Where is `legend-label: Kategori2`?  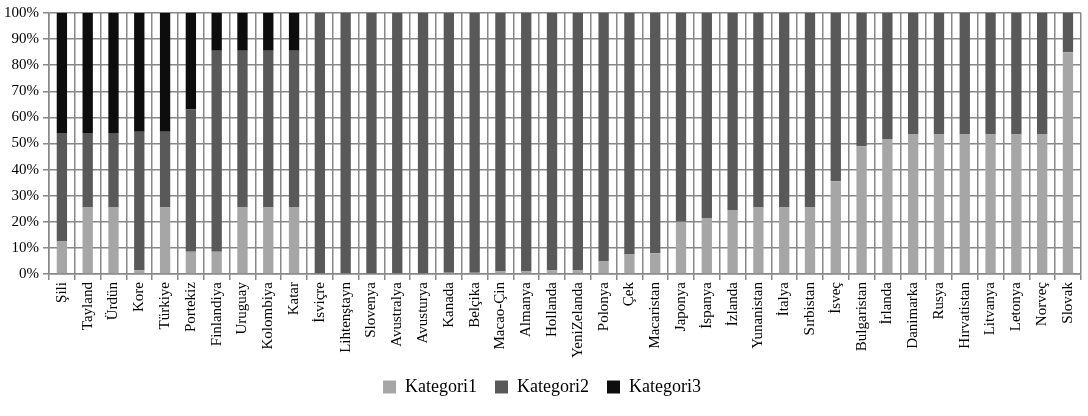 legend-label: Kategori2 is located at coordinates (553, 385).